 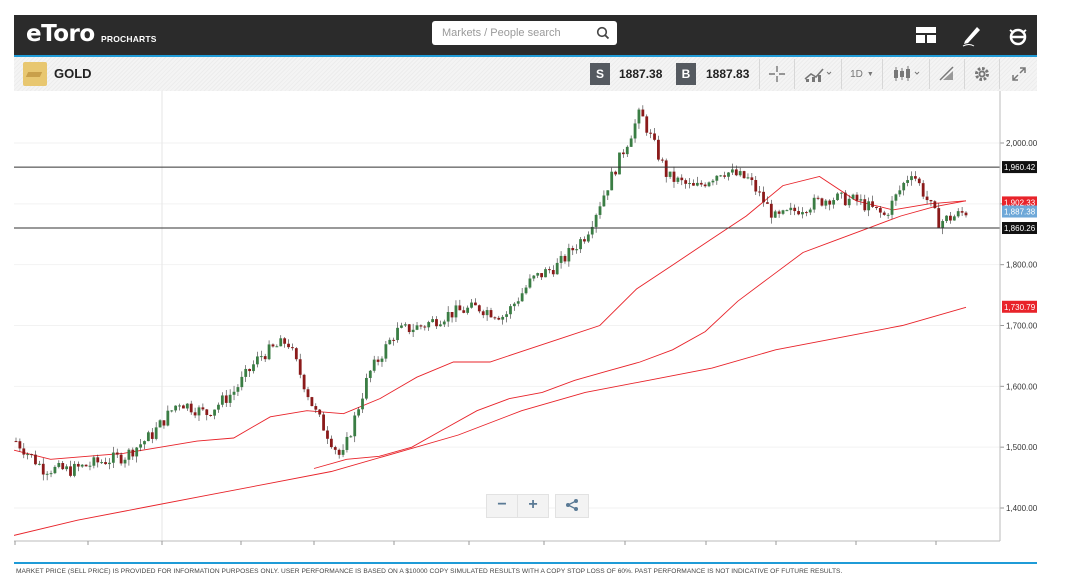 I want to click on search-input, so click(x=512, y=33).